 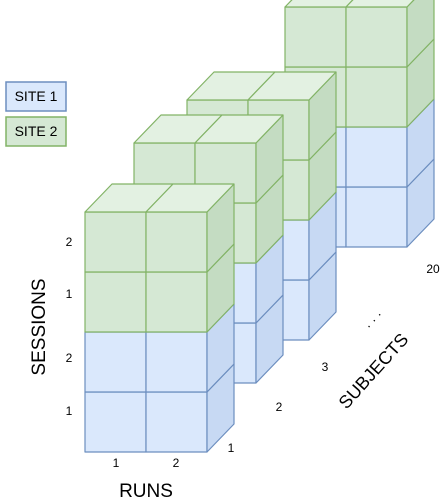 I want to click on legend-item-site-2: SITE 2, so click(x=36, y=131).